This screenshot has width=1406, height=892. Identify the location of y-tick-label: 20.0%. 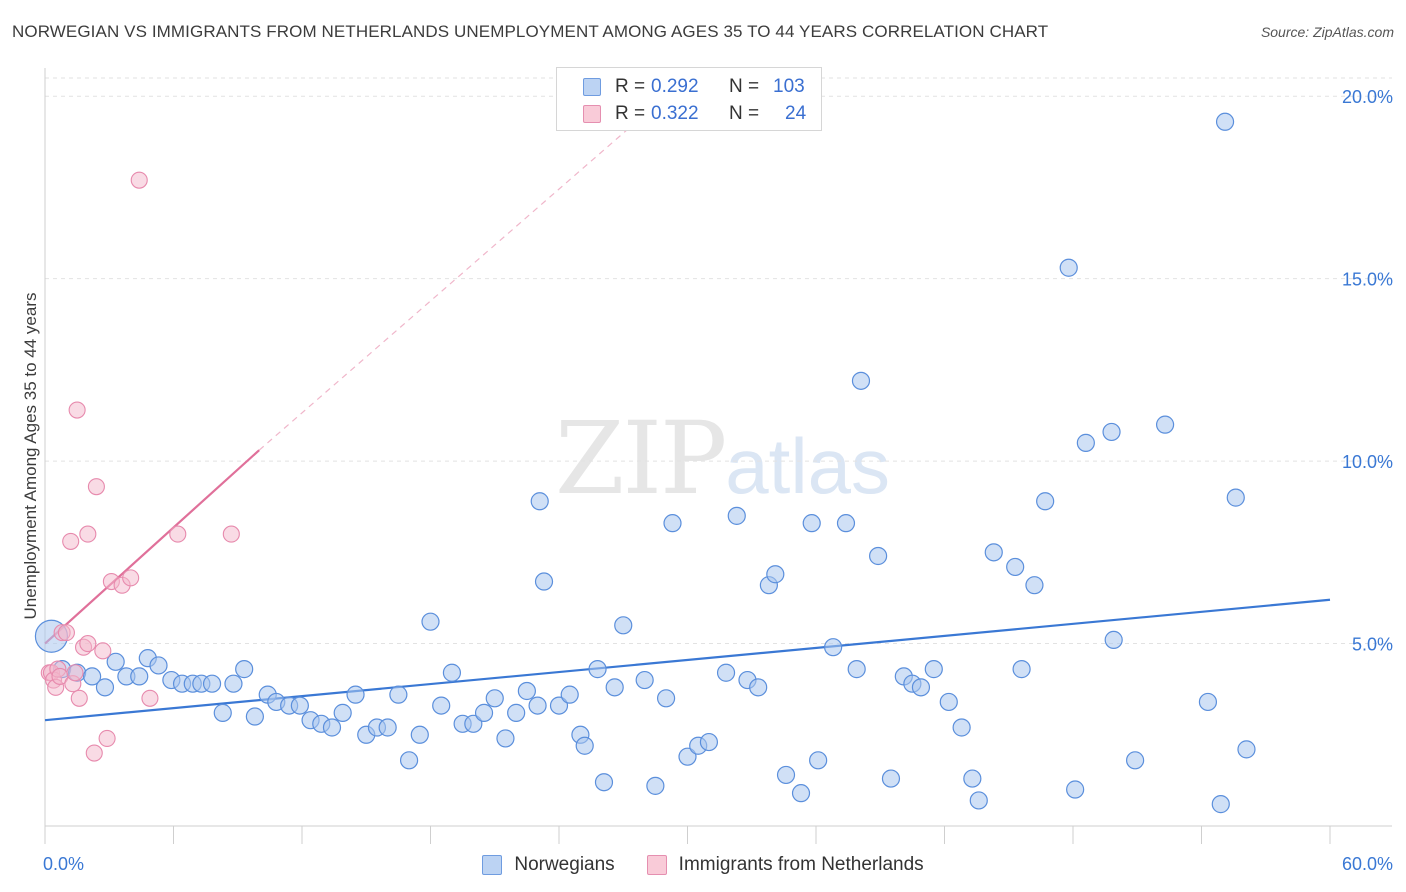
(1367, 97).